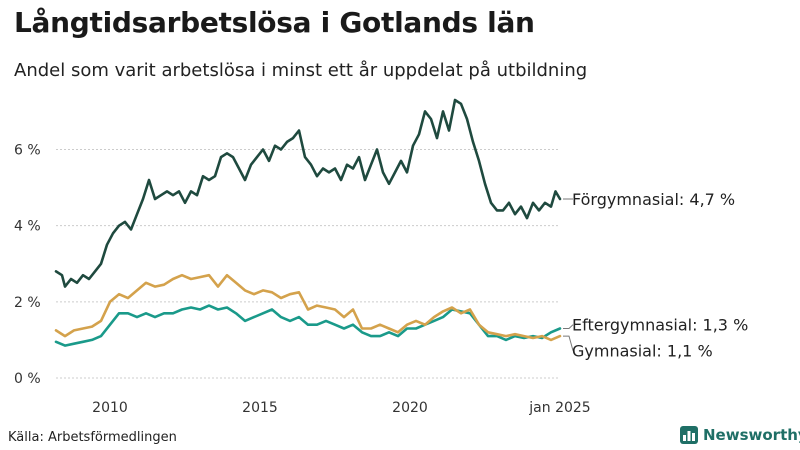  What do you see at coordinates (27, 303) in the screenshot?
I see `y-tick-label: 2 %` at bounding box center [27, 303].